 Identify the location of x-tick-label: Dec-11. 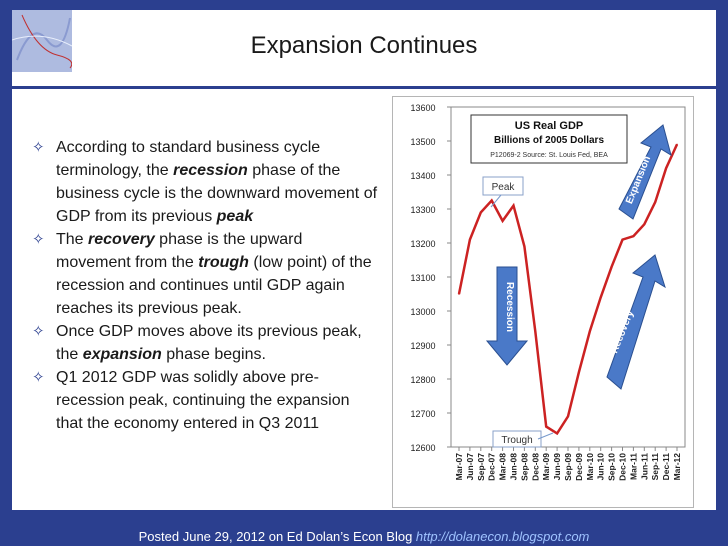
(666, 467).